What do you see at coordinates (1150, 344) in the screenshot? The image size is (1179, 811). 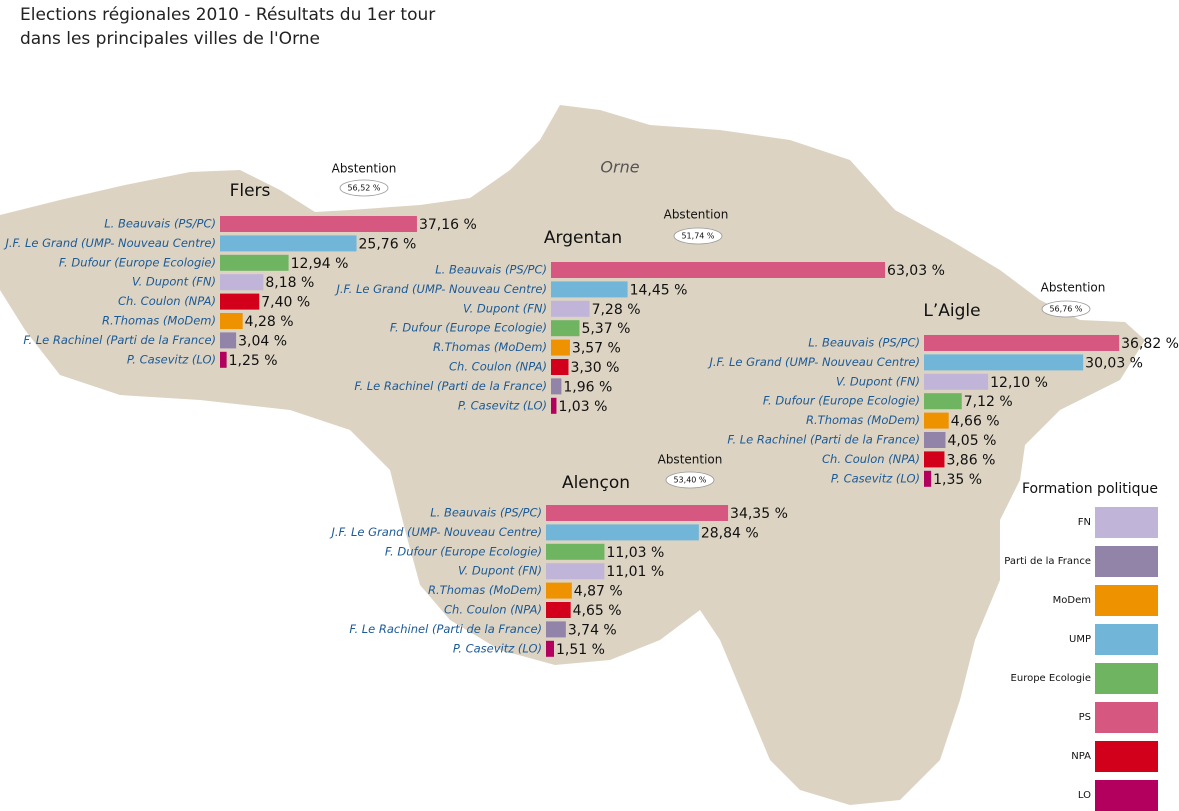 I see `value-label: 36,82 %` at bounding box center [1150, 344].